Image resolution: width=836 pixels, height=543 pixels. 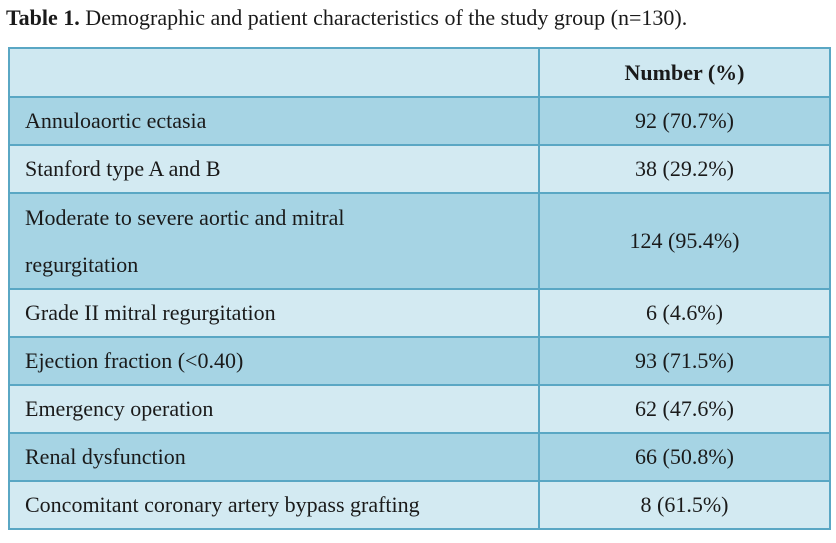 I want to click on table-row: Annuloaortic ectasia 92 (70.7%), so click(x=419, y=121).